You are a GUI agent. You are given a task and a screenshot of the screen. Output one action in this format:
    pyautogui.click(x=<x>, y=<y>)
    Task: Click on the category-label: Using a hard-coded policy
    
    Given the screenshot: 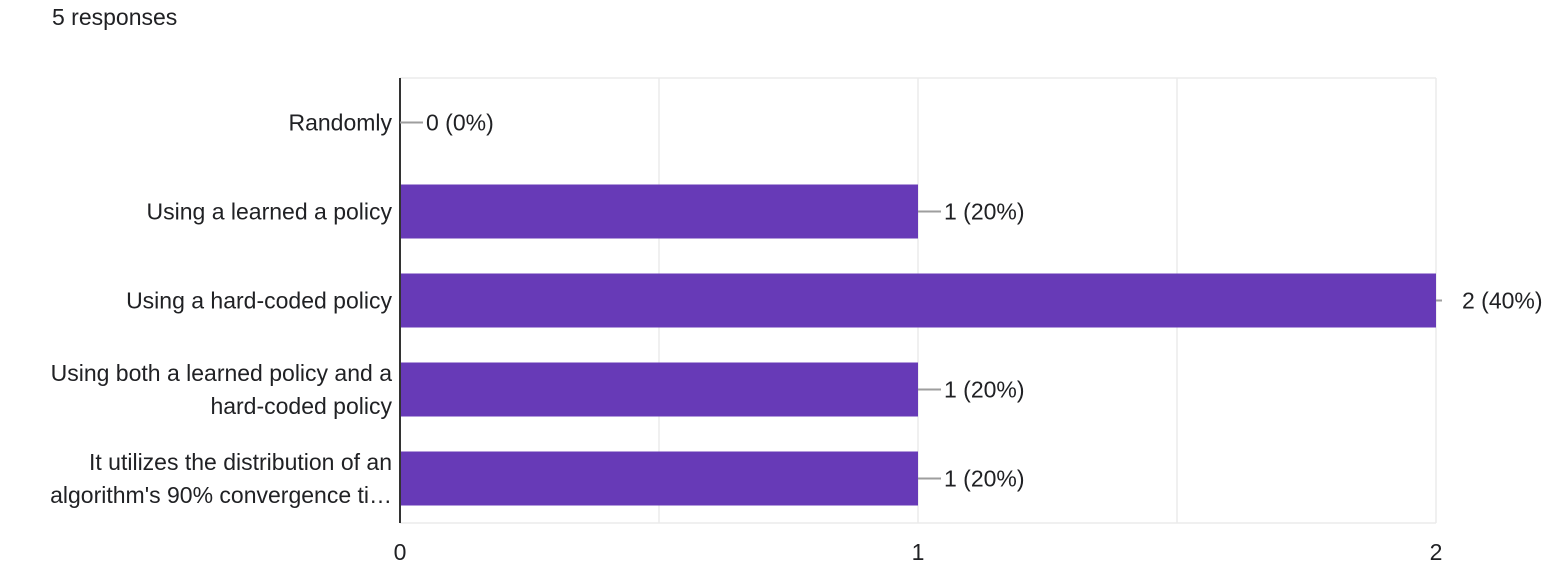 What is the action you would take?
    pyautogui.click(x=259, y=301)
    